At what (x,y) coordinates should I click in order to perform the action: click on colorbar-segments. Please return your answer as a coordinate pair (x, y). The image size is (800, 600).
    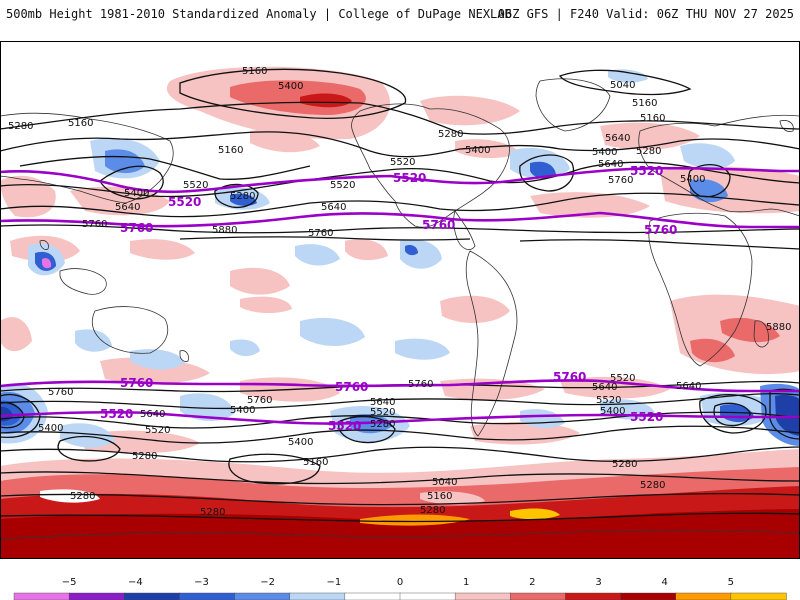
    Looking at the image, I should click on (400, 596).